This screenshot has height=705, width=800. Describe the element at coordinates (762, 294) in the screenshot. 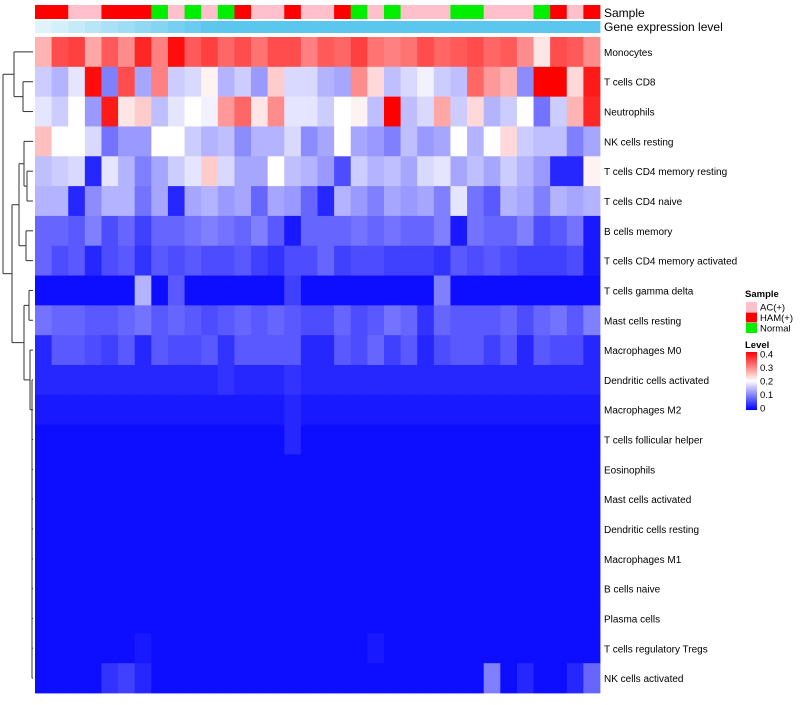

I see `sample-legend-title: Sample` at that location.